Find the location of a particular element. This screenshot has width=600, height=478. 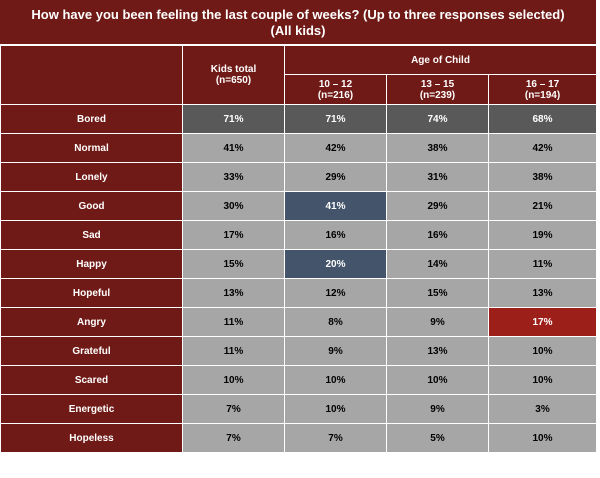

column-header-16-17: 16 – 17 (n=194) is located at coordinates (542, 89).